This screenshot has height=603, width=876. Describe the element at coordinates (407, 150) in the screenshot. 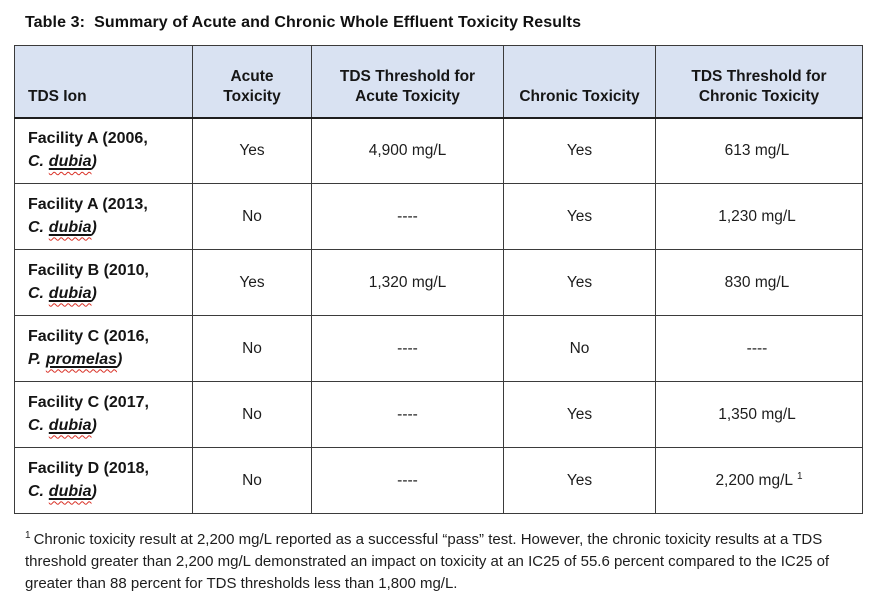

I see `acute-threshold-cell: 4,900 mg/L` at that location.